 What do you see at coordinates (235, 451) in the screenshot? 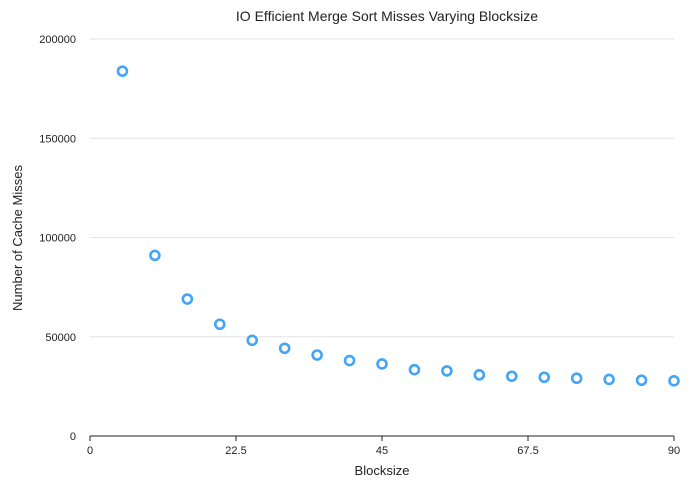
I see `x-tick-label: 22.5` at bounding box center [235, 451].